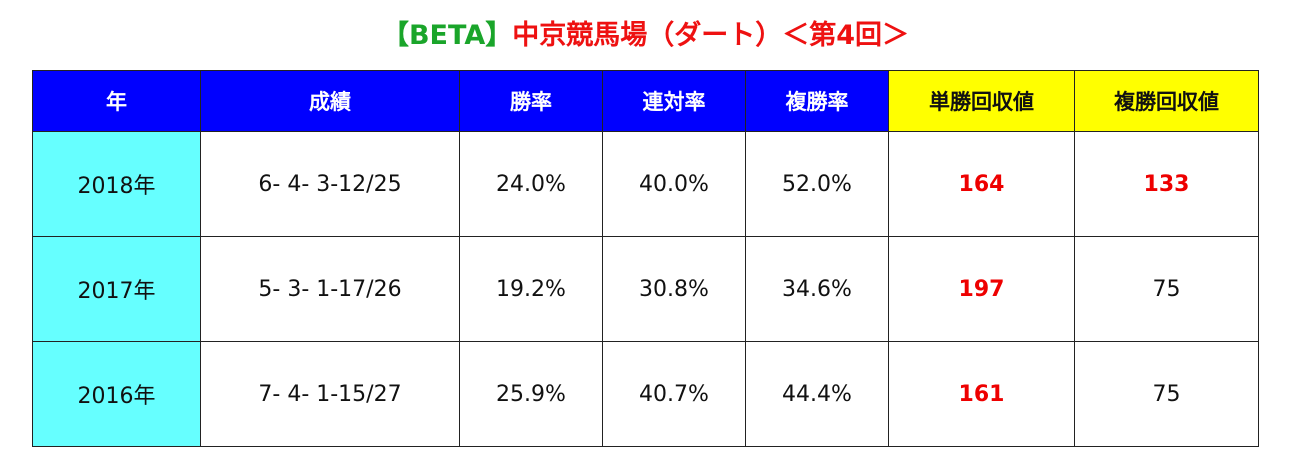  Describe the element at coordinates (817, 101) in the screenshot. I see `column-header: 複勝率` at that location.